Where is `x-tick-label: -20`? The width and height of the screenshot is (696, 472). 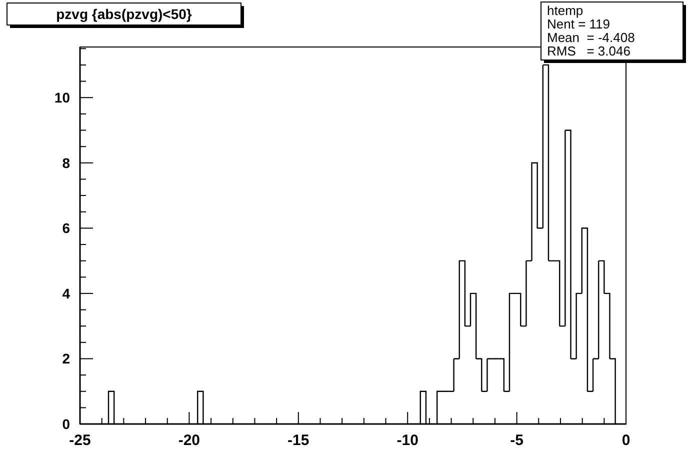 x-tick-label: -20 is located at coordinates (189, 440).